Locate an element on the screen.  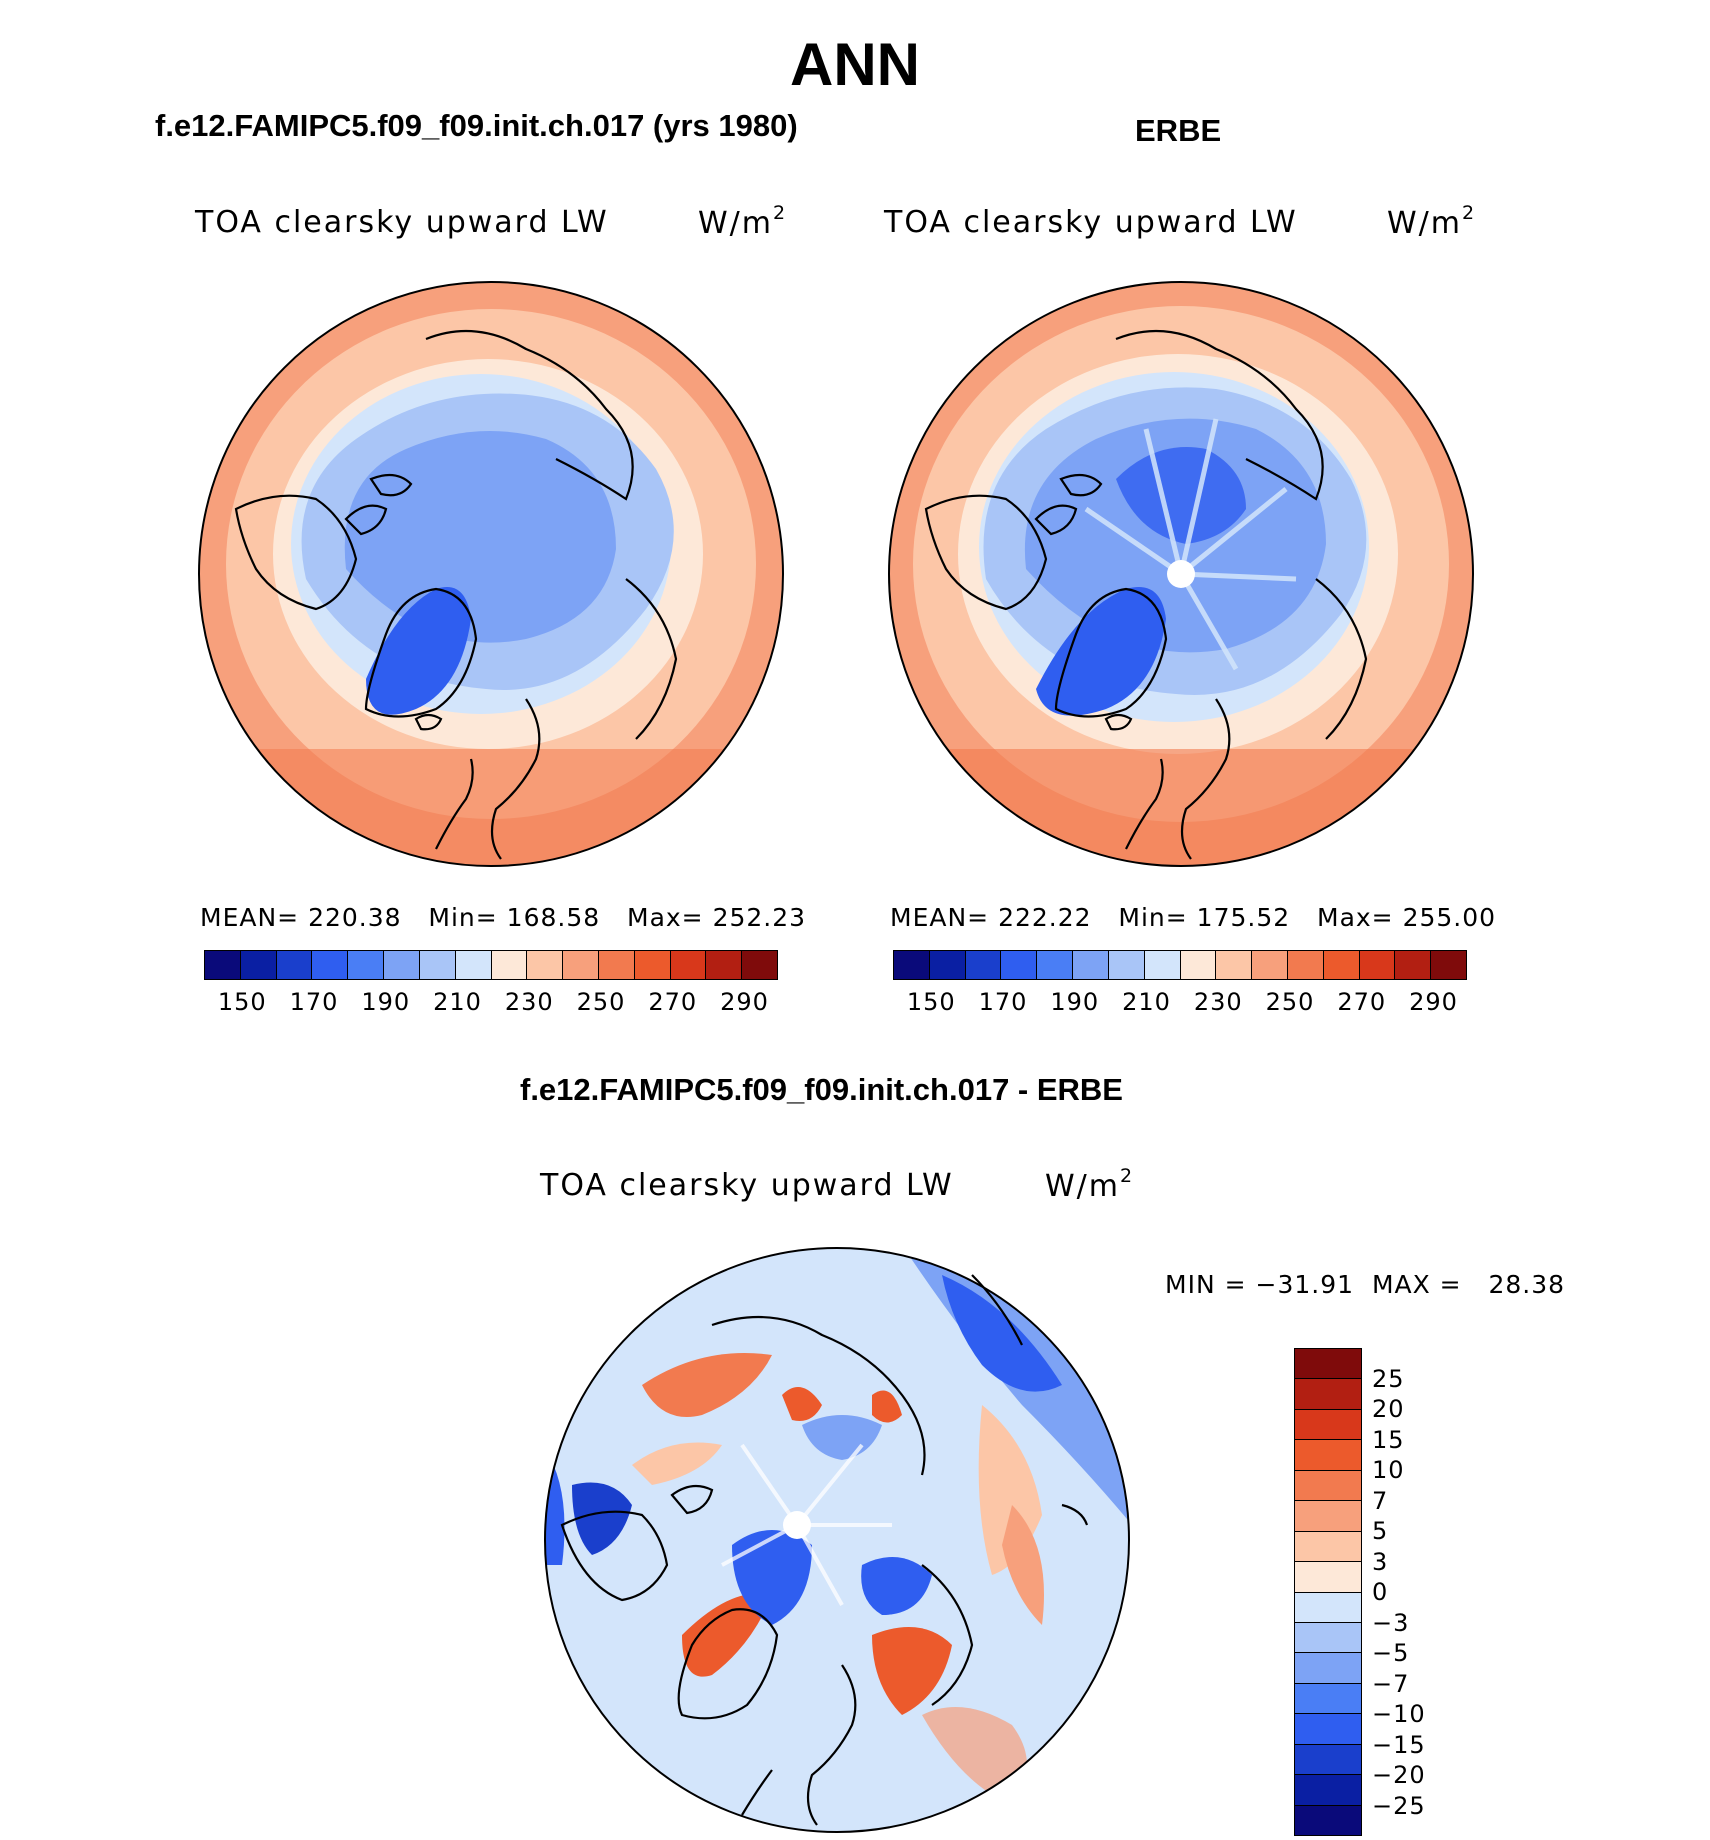
model-colorbar-tick-label: 170 is located at coordinates (314, 1002).